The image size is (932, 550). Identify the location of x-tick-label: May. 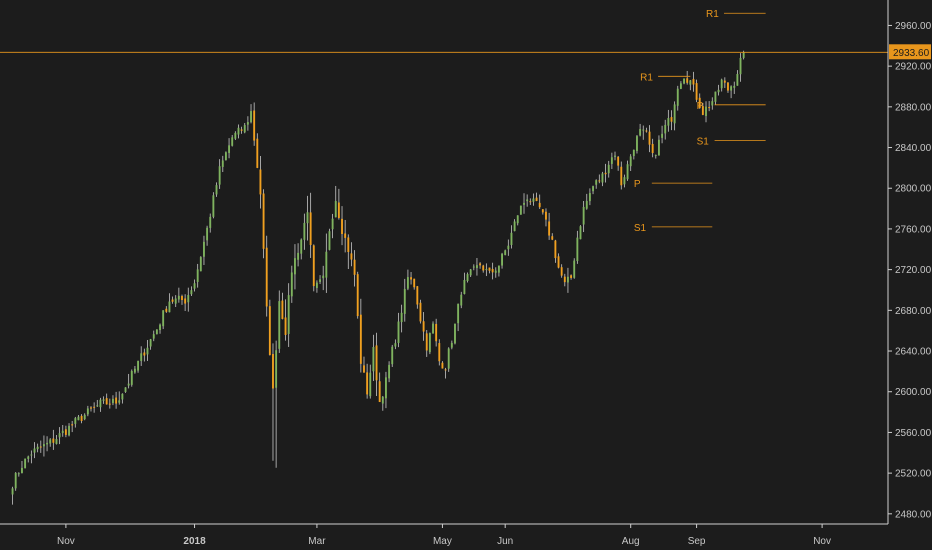
(442, 541).